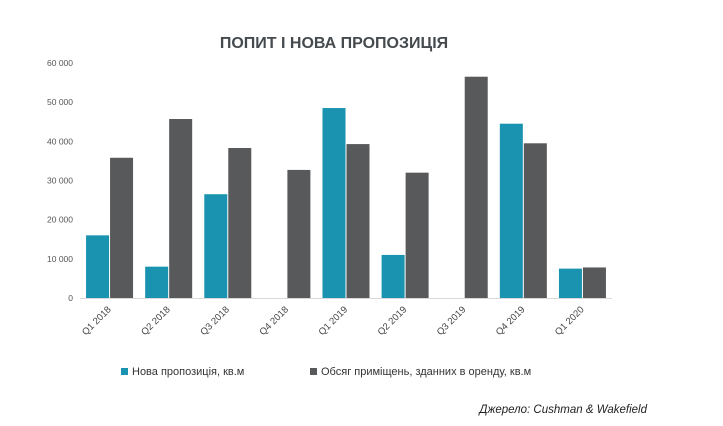  I want to click on y-tick-label: 50 000, so click(60, 102).